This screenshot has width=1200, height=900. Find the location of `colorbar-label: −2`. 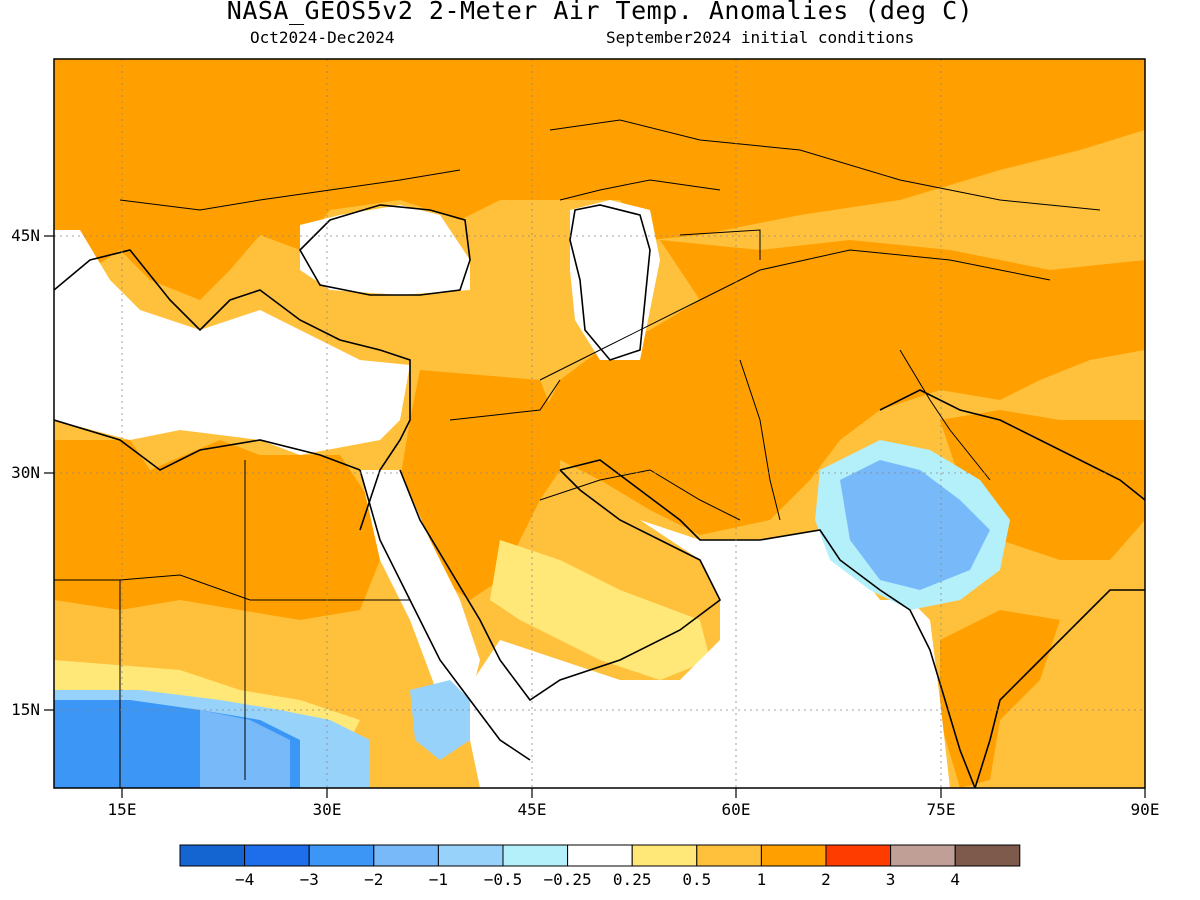

colorbar-label: −2 is located at coordinates (373, 879).